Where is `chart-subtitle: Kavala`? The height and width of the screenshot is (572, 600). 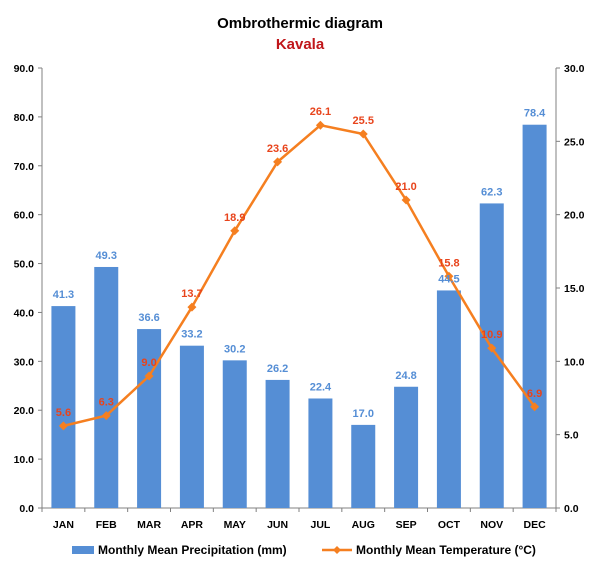 chart-subtitle: Kavala is located at coordinates (300, 44).